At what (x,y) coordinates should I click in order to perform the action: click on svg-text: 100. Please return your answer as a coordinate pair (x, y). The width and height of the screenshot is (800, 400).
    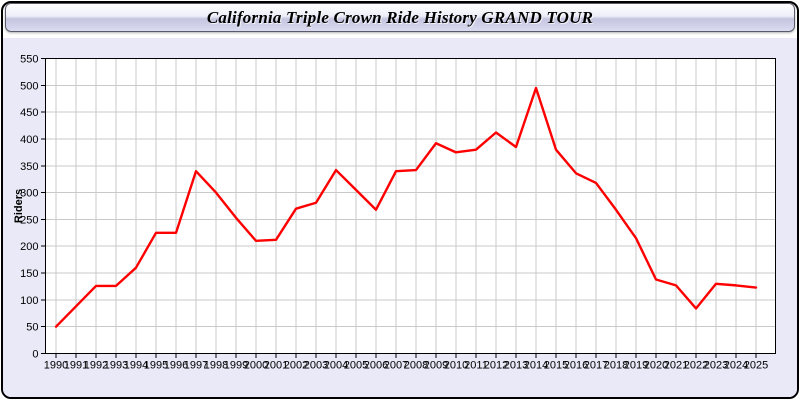
    Looking at the image, I should click on (29, 301).